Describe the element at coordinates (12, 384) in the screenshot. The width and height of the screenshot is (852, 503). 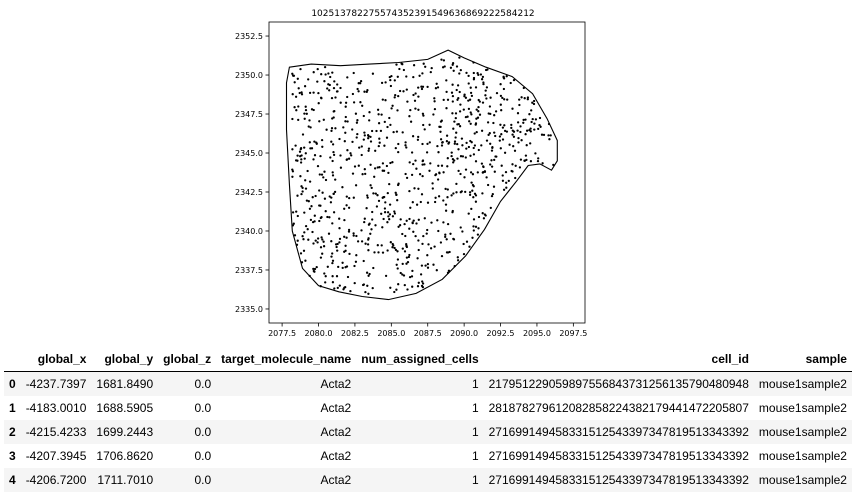
I see `row-index: 0` at that location.